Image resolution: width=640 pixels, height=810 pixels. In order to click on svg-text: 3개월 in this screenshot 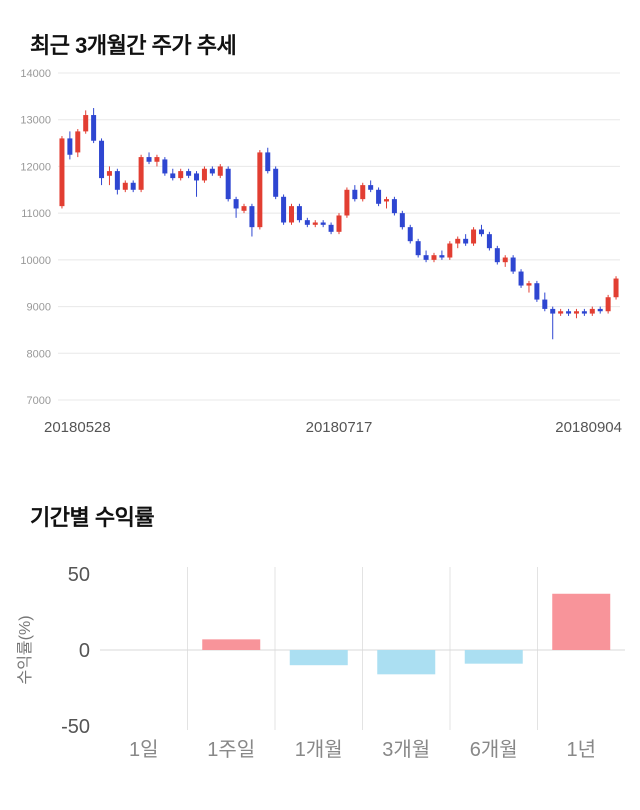, I will do `click(406, 749)`.